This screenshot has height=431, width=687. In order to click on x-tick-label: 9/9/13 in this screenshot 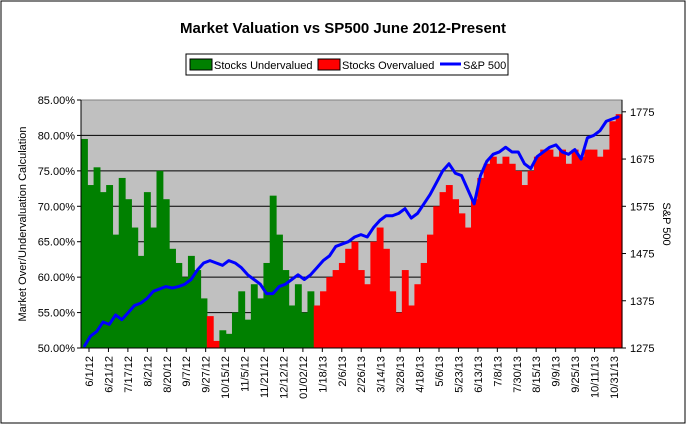, I will do `click(557, 371)`.